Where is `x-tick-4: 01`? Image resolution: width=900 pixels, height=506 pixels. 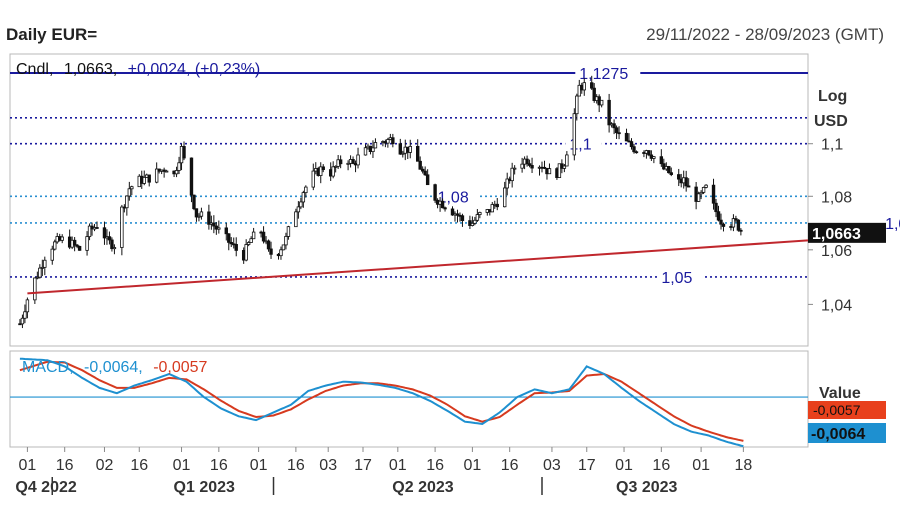 x-tick-4: 01 is located at coordinates (182, 465).